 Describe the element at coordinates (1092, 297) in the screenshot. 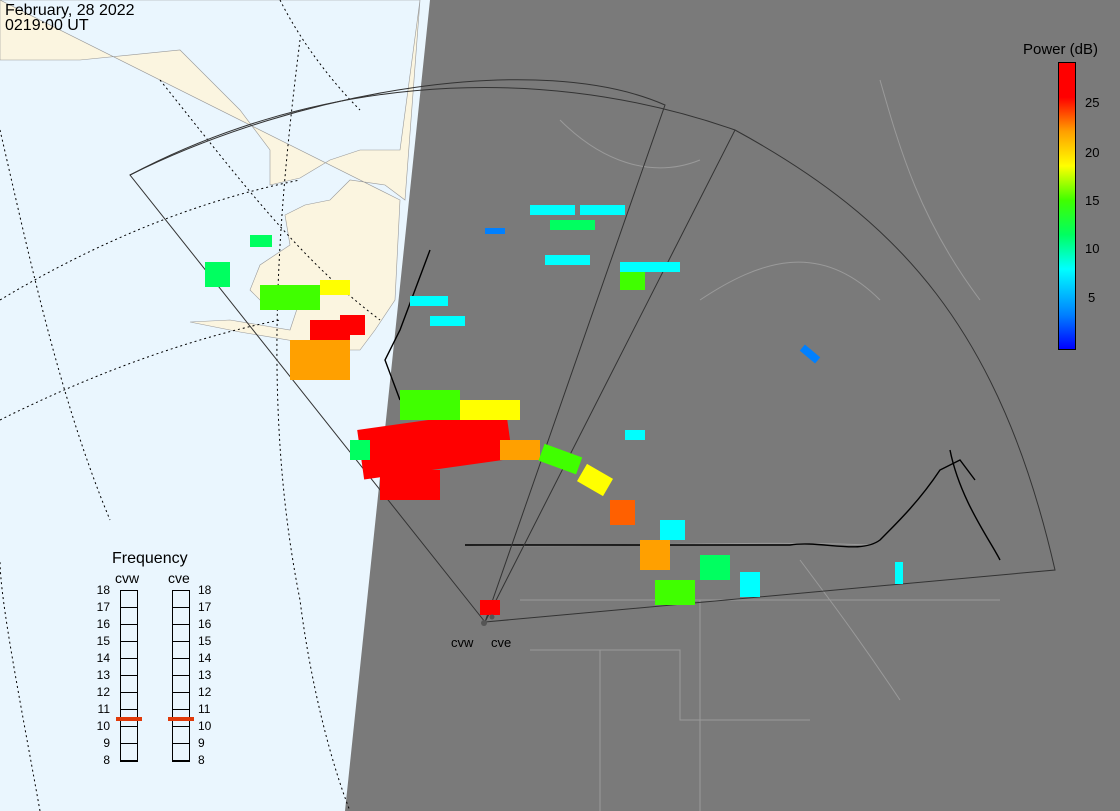

I see `colorbar-tick: 5` at that location.